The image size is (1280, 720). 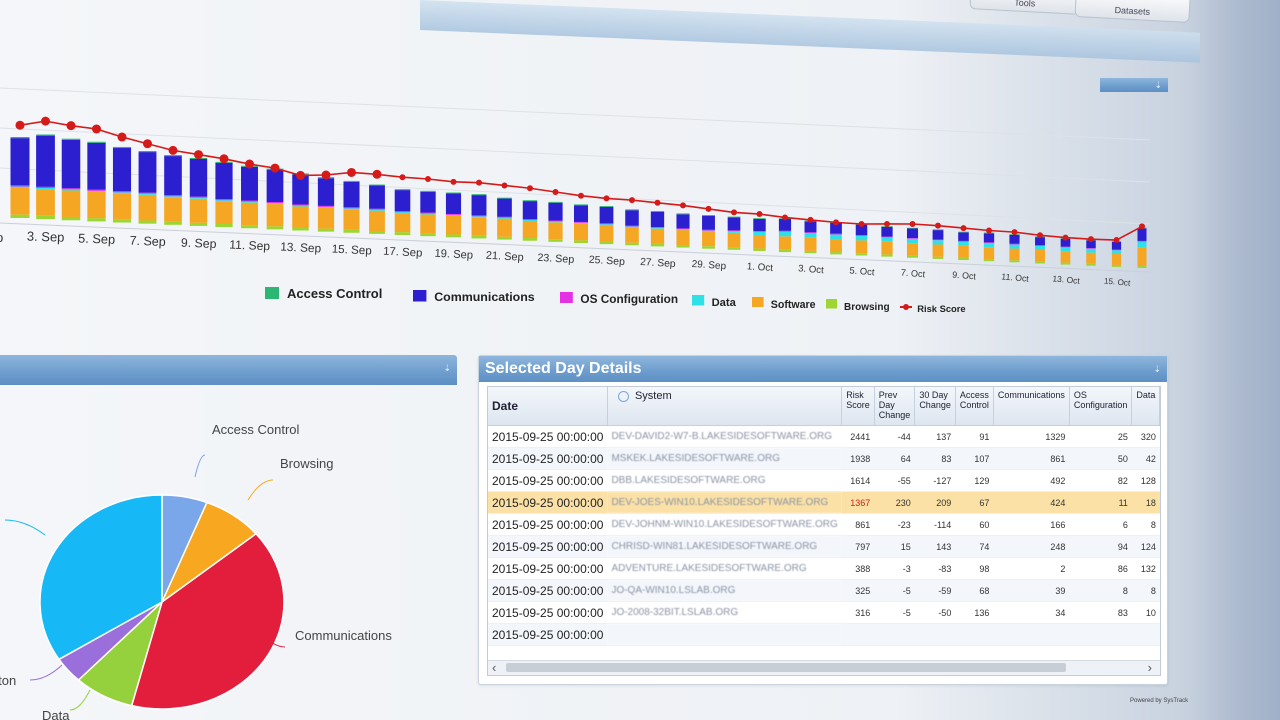 I want to click on tab-tools: Tools, so click(x=1025, y=7).